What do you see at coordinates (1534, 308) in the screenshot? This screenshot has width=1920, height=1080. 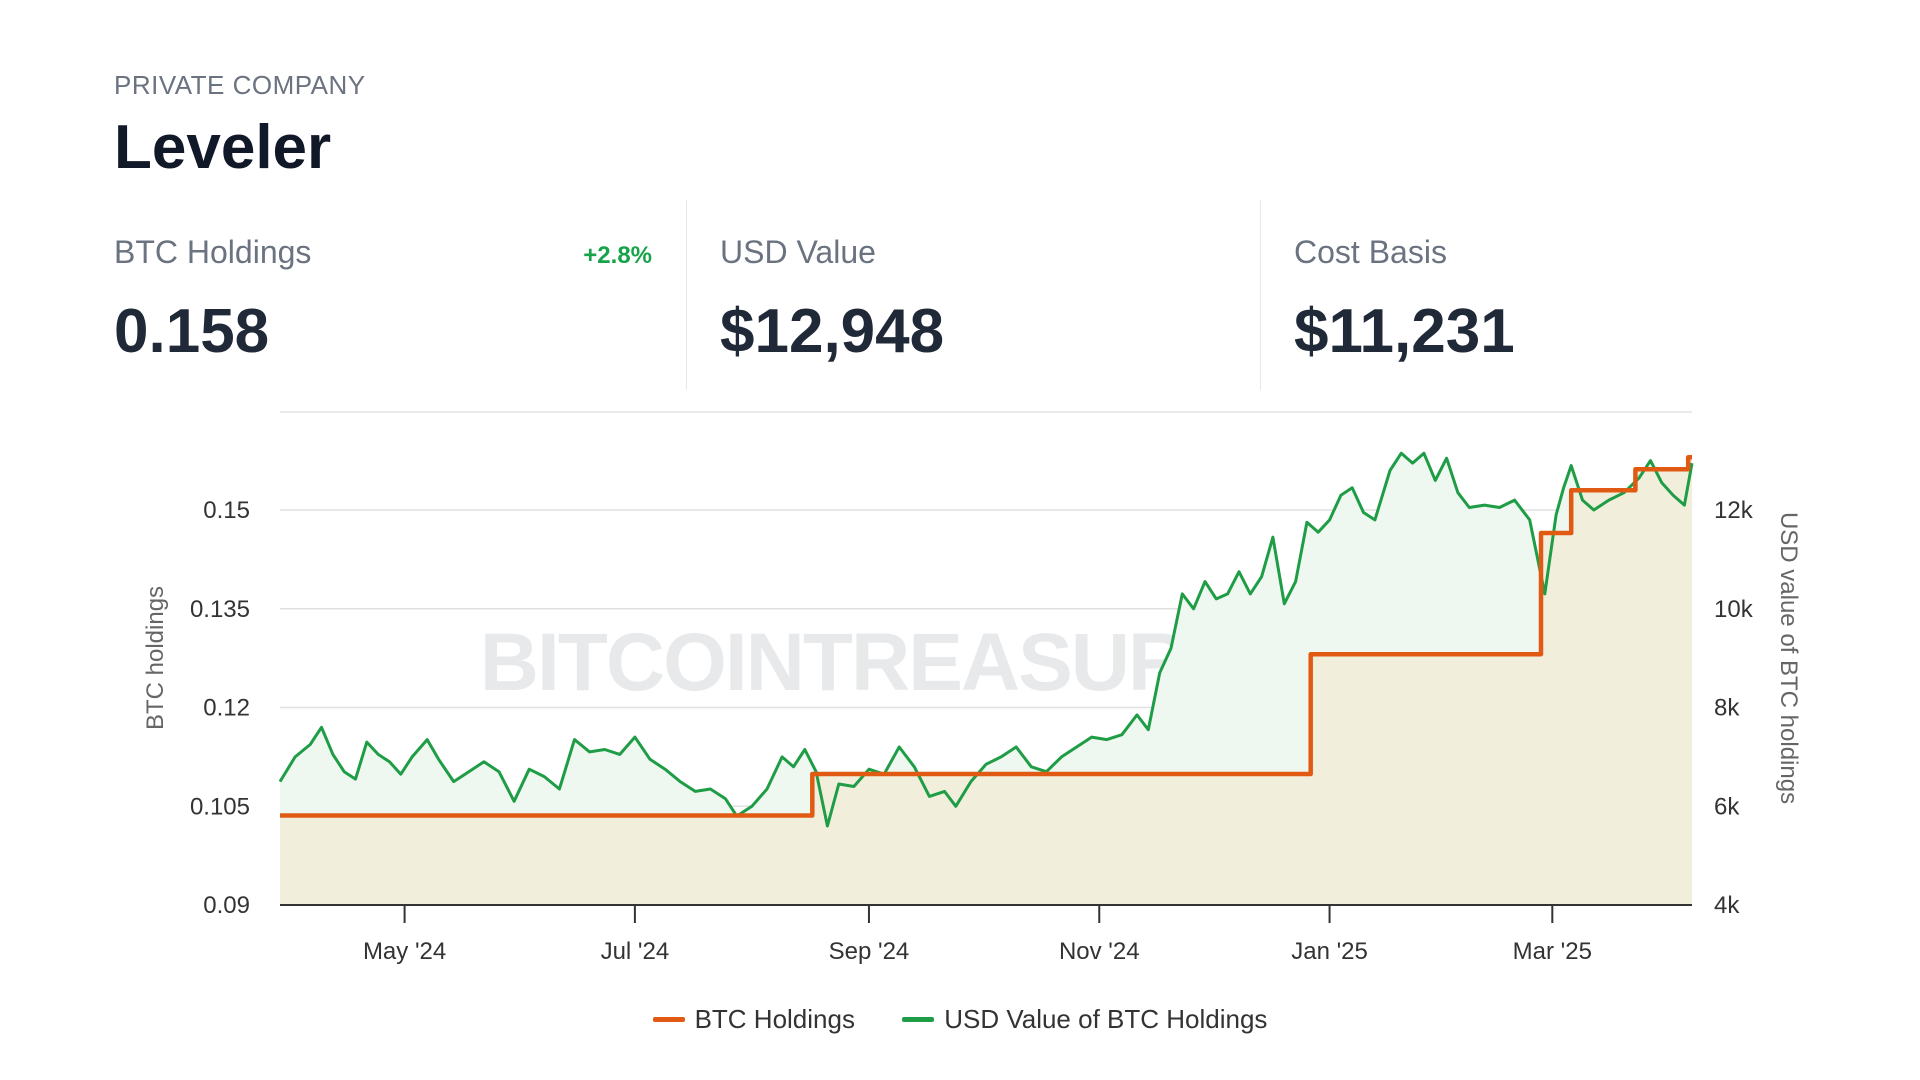 I see `stat-cost-basis: Cost Basis $11,231` at bounding box center [1534, 308].